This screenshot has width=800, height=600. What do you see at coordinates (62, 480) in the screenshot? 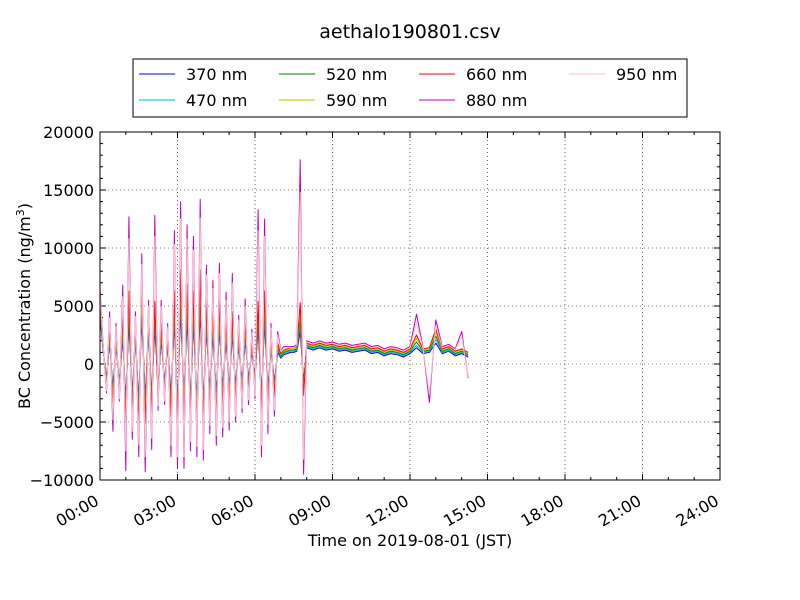
I see `y-tick-label: −10000` at bounding box center [62, 480].